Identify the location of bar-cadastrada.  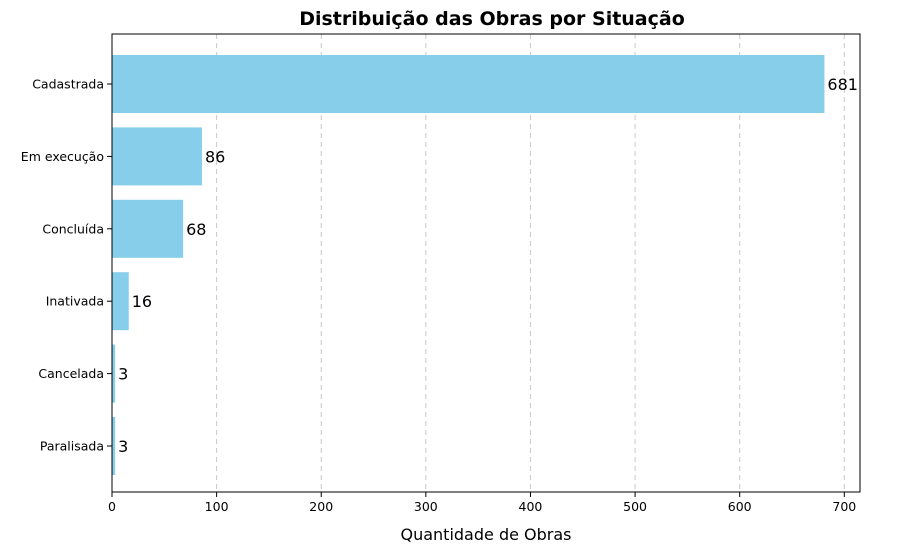
(468, 84).